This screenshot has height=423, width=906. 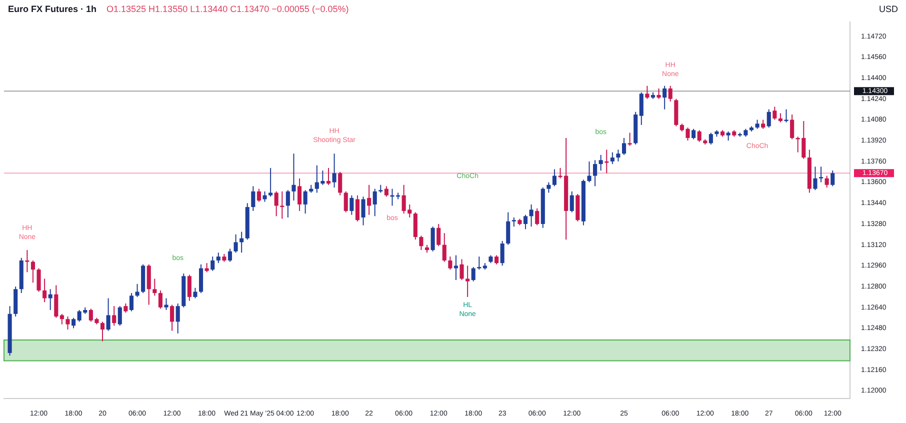 What do you see at coordinates (888, 9) in the screenshot?
I see `text: USD` at bounding box center [888, 9].